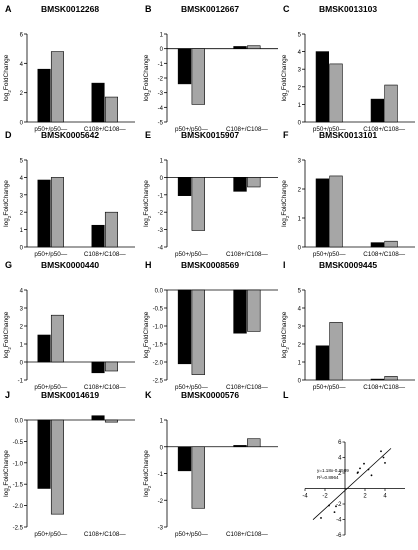 The height and width of the screenshot is (550, 418). Describe the element at coordinates (286, 9) in the screenshot. I see `panel-letter: C` at that location.